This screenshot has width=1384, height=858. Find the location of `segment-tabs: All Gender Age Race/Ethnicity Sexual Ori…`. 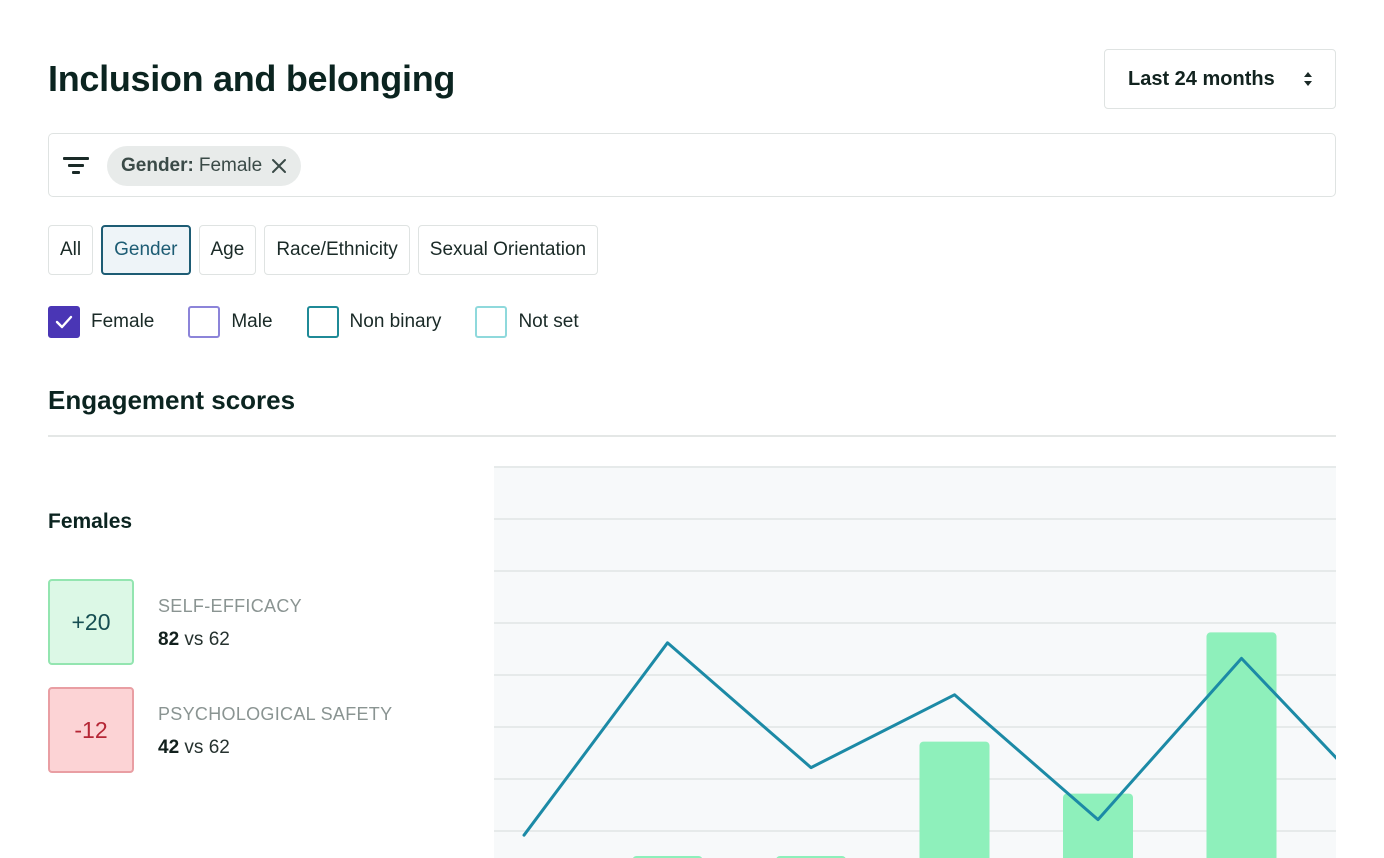

segment-tabs: All Gender Age Race/Ethnicity Sexual Ori… is located at coordinates (323, 250).